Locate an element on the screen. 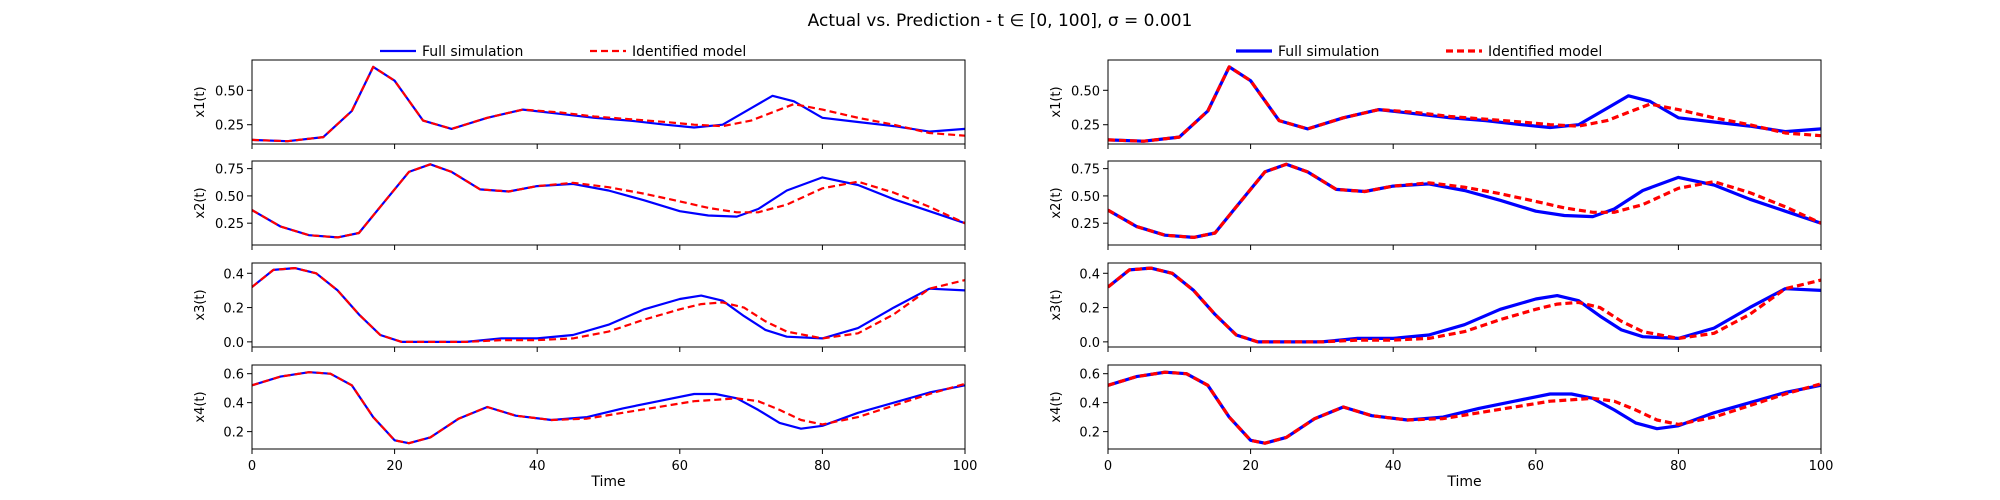 This screenshot has width=2000, height=500. subplot-left-2: 0.25 0.50 0.75 x2(t) is located at coordinates (579, 205).